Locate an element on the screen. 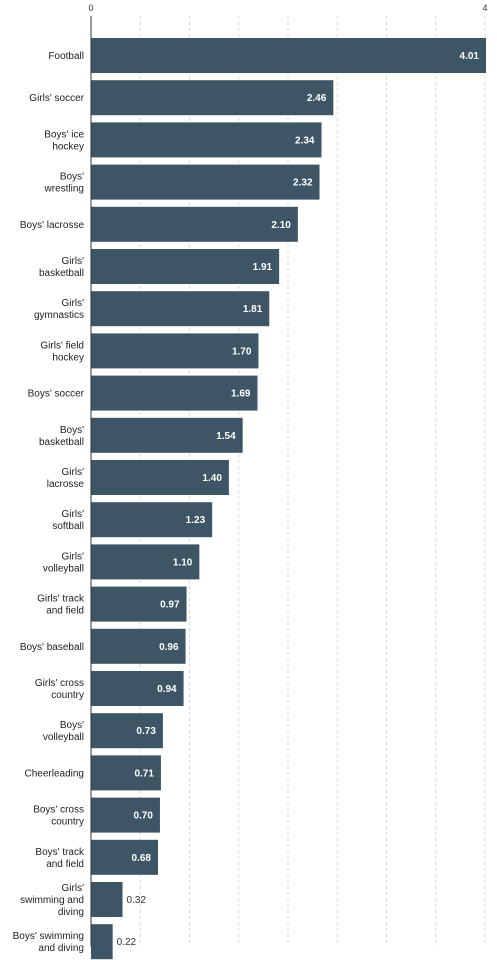 This screenshot has width=497, height=960. value-label: 0.73 is located at coordinates (146, 731).